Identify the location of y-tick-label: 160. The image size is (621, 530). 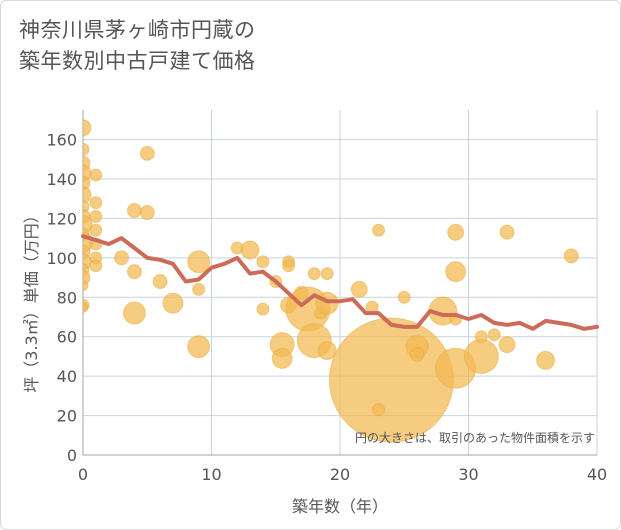
(61, 140).